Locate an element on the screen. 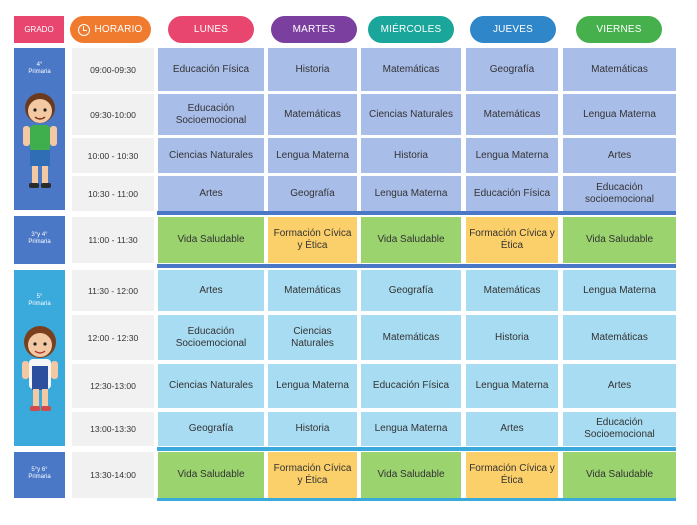  time-slot: 11:00 - 11:30 is located at coordinates (113, 240).